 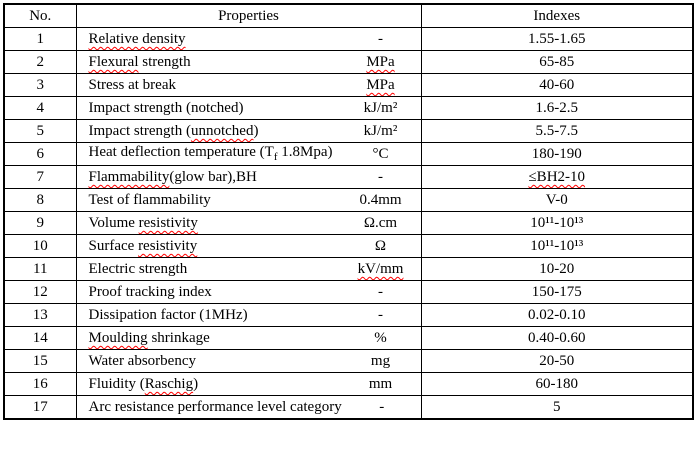 I want to click on property-unit: kV/mm, so click(x=380, y=268).